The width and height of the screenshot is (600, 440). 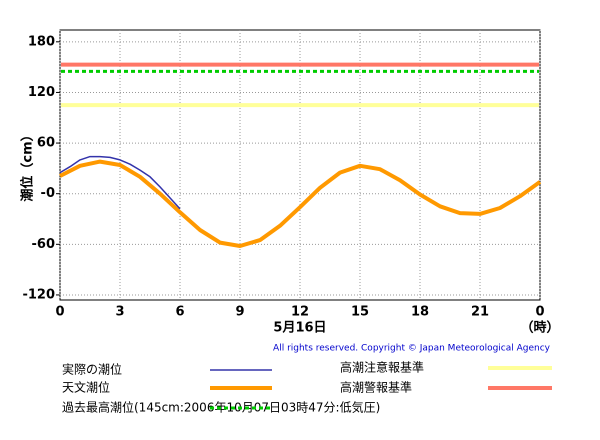 I want to click on x-unit: （時）, so click(x=539, y=328).